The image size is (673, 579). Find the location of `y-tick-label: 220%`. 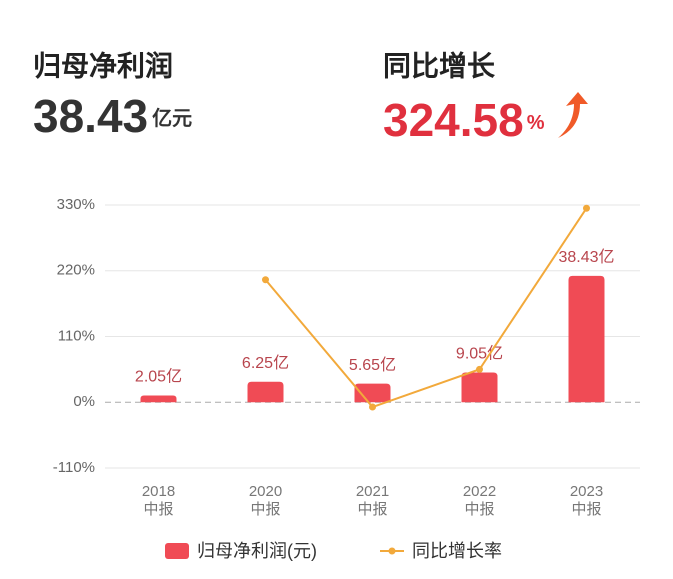

y-tick-label: 220% is located at coordinates (76, 270).